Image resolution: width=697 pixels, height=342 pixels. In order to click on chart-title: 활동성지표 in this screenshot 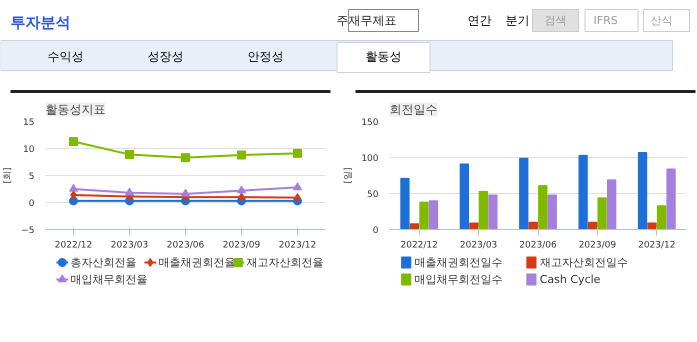, I will do `click(76, 109)`.